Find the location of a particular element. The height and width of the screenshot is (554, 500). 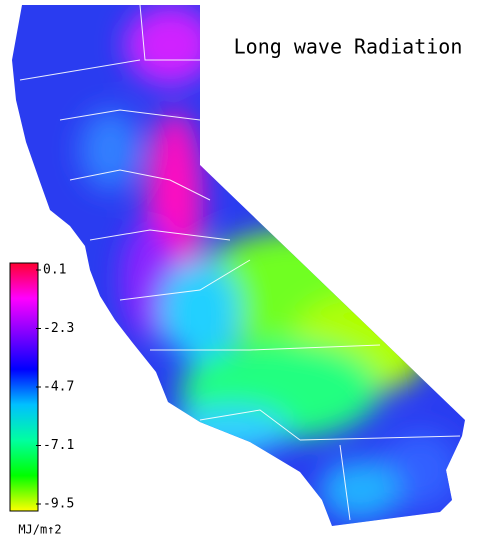

tick-label: -9.5 is located at coordinates (58, 504).